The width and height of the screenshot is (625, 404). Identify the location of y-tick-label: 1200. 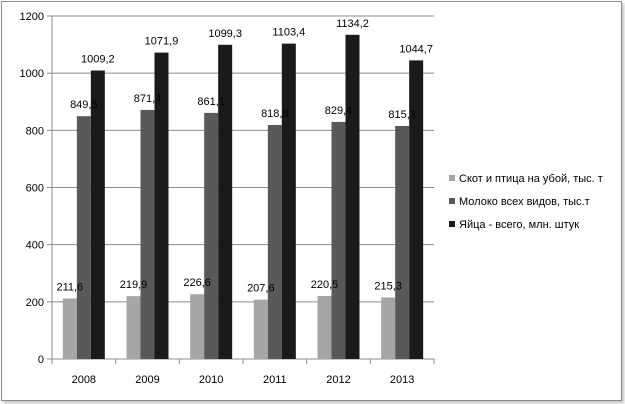
(32, 17).